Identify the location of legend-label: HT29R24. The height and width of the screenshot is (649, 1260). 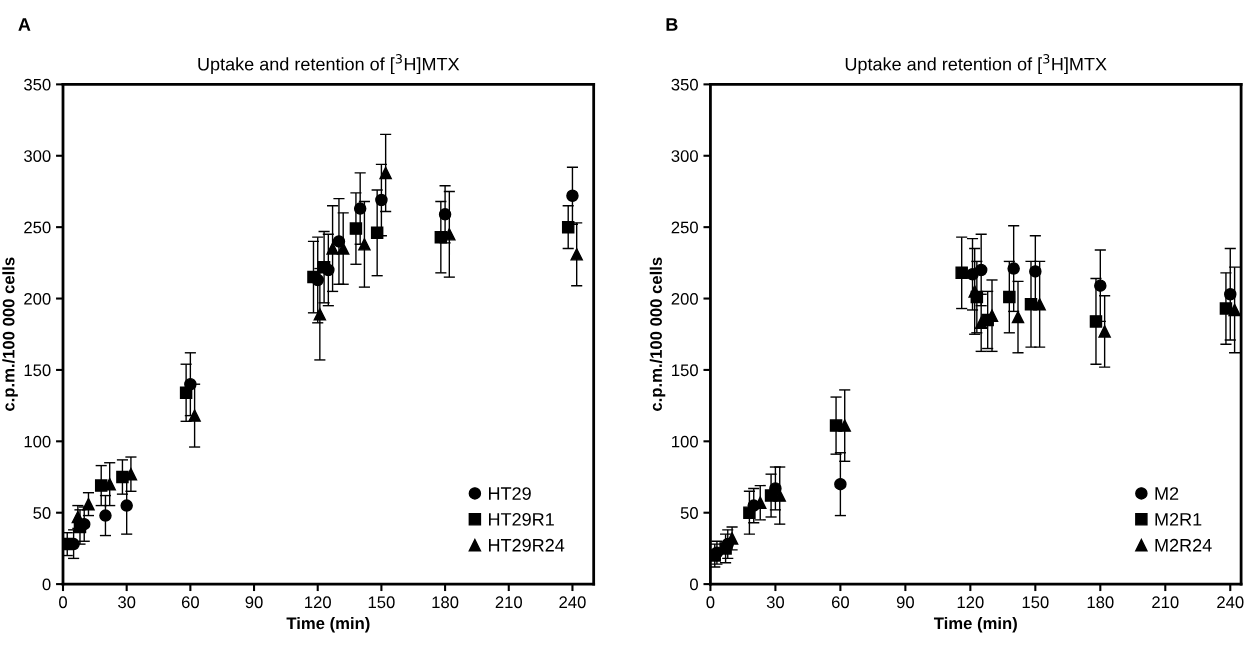
(527, 545).